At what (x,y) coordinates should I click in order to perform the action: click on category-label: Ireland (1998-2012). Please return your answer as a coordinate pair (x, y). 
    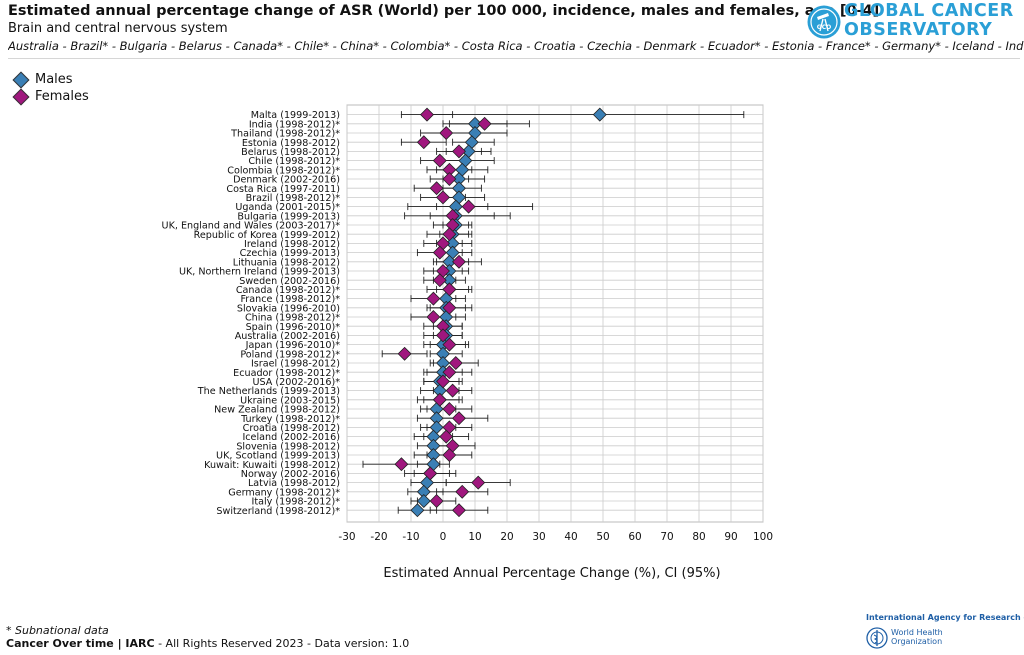
    Looking at the image, I should click on (292, 244).